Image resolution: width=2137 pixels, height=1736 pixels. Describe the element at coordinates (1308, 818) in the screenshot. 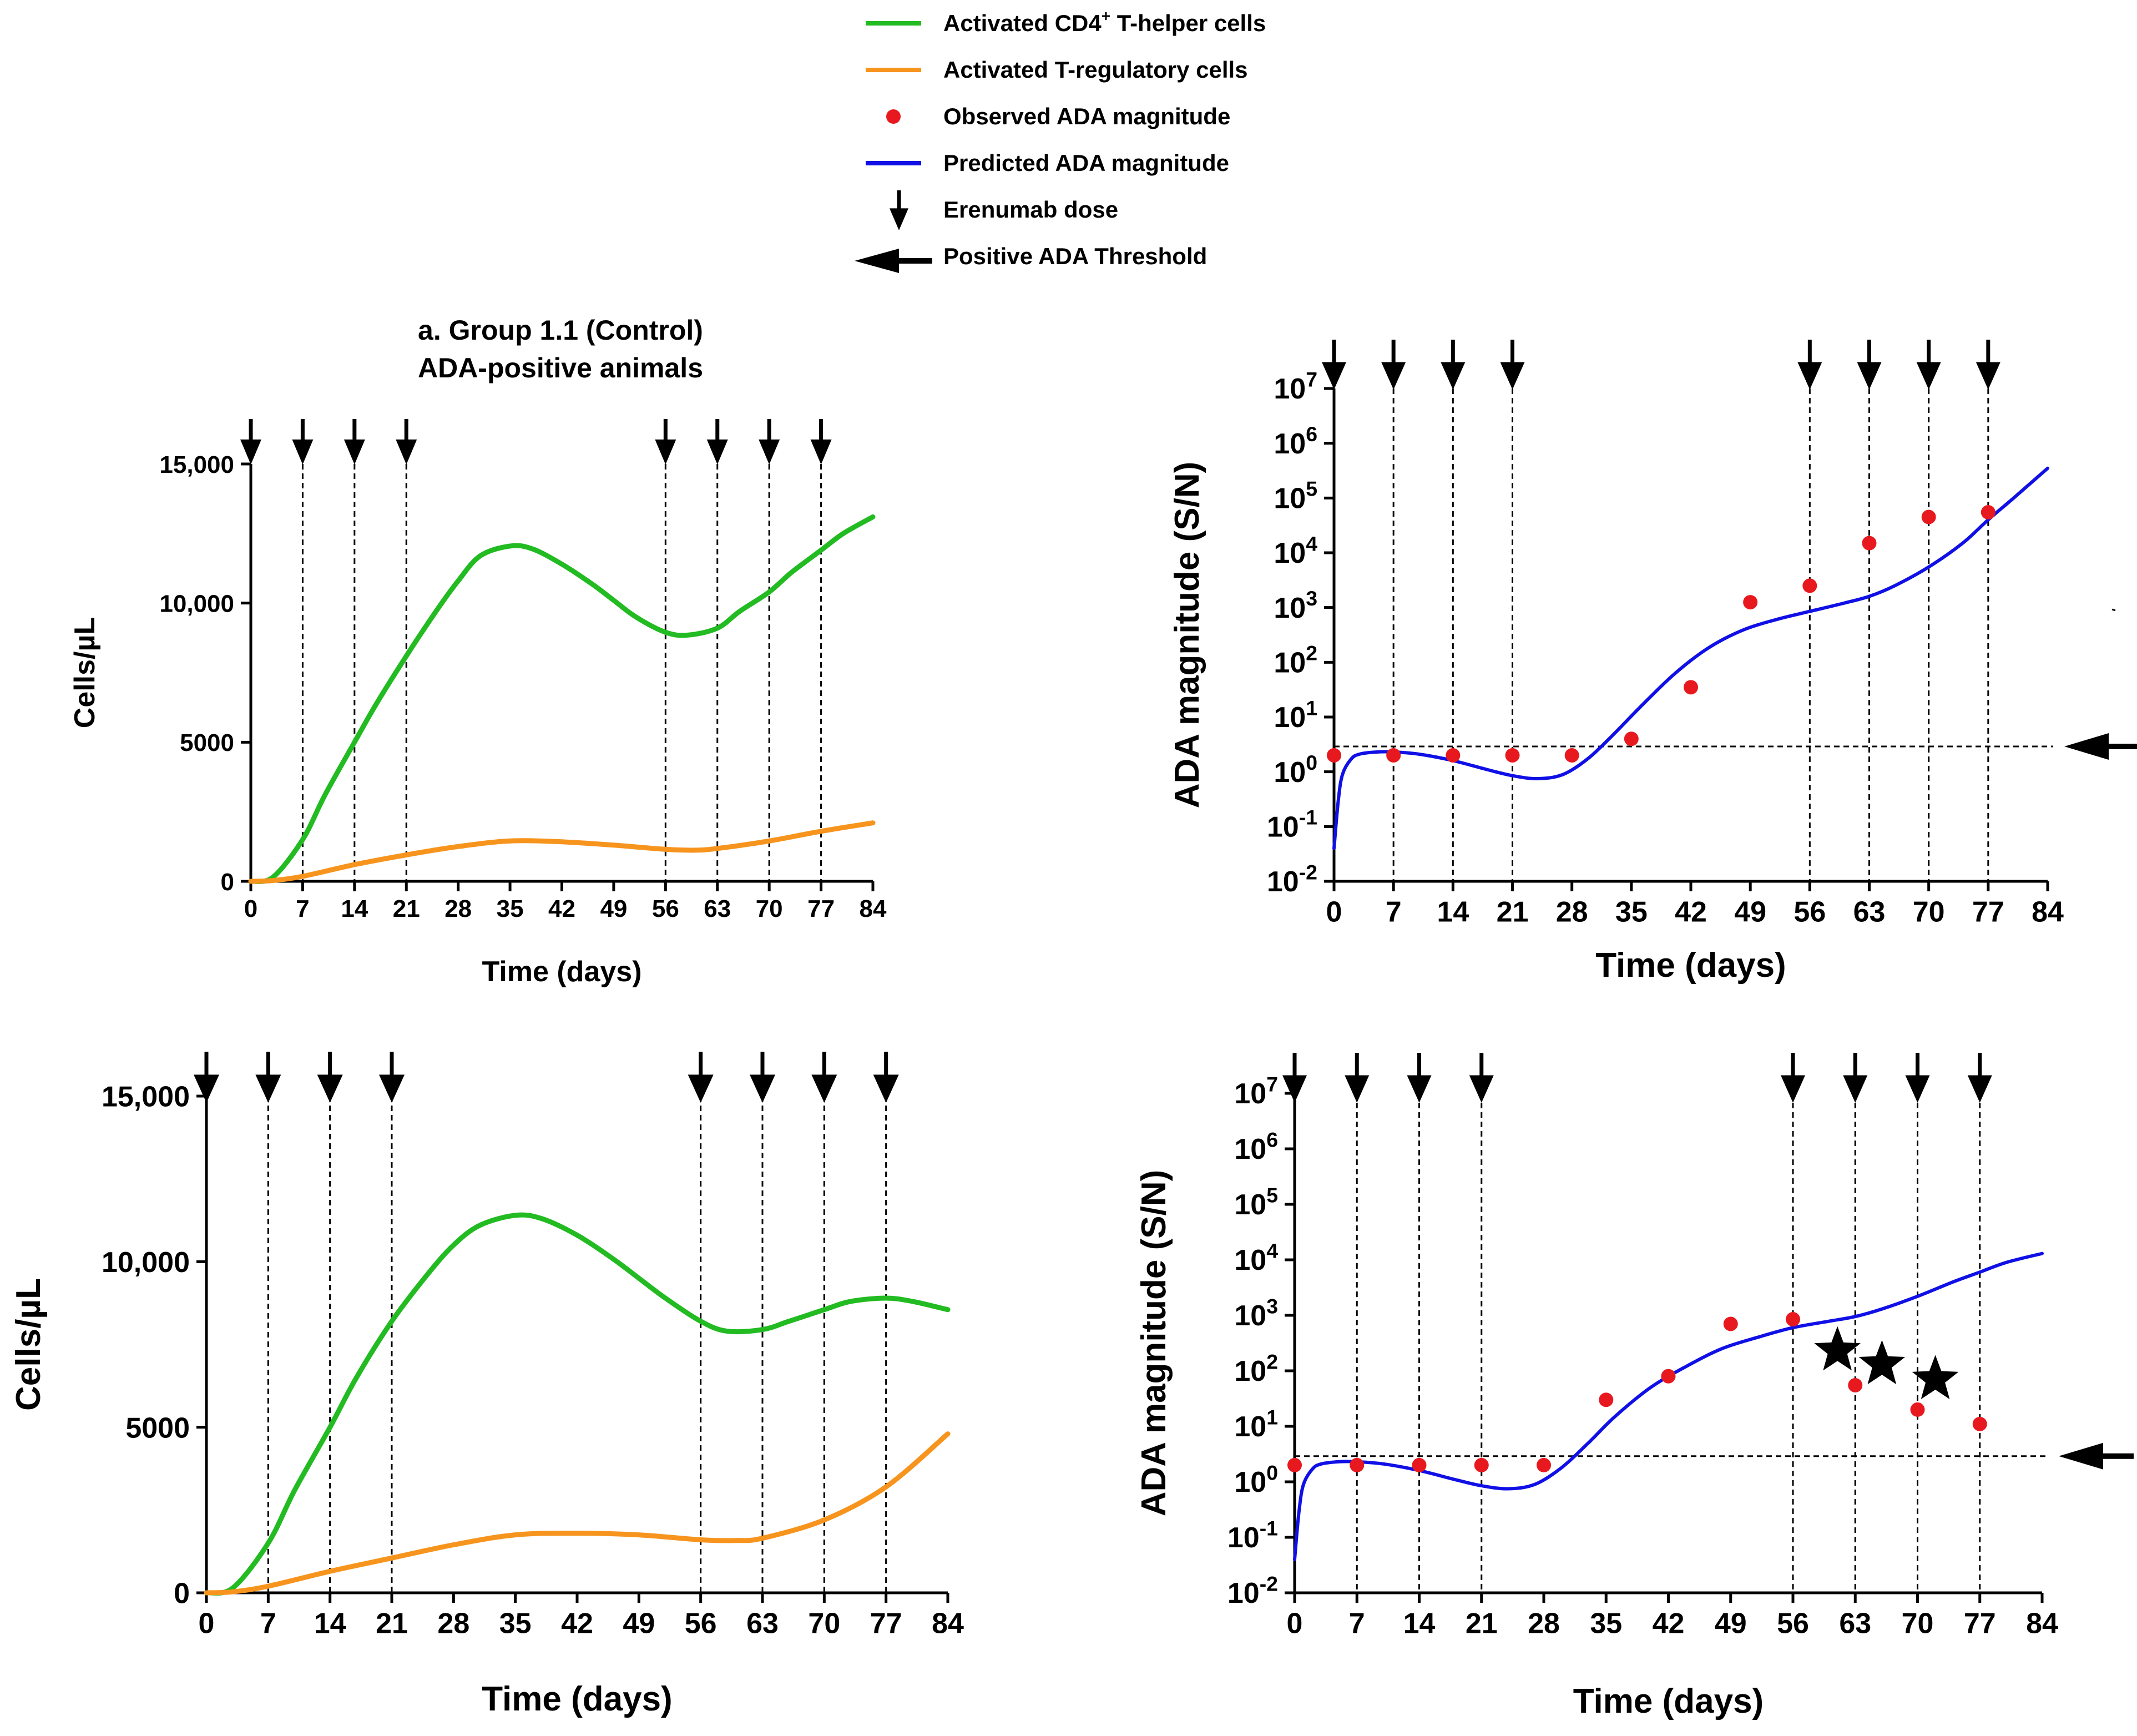

I see `y-tick-exponent: -1` at that location.